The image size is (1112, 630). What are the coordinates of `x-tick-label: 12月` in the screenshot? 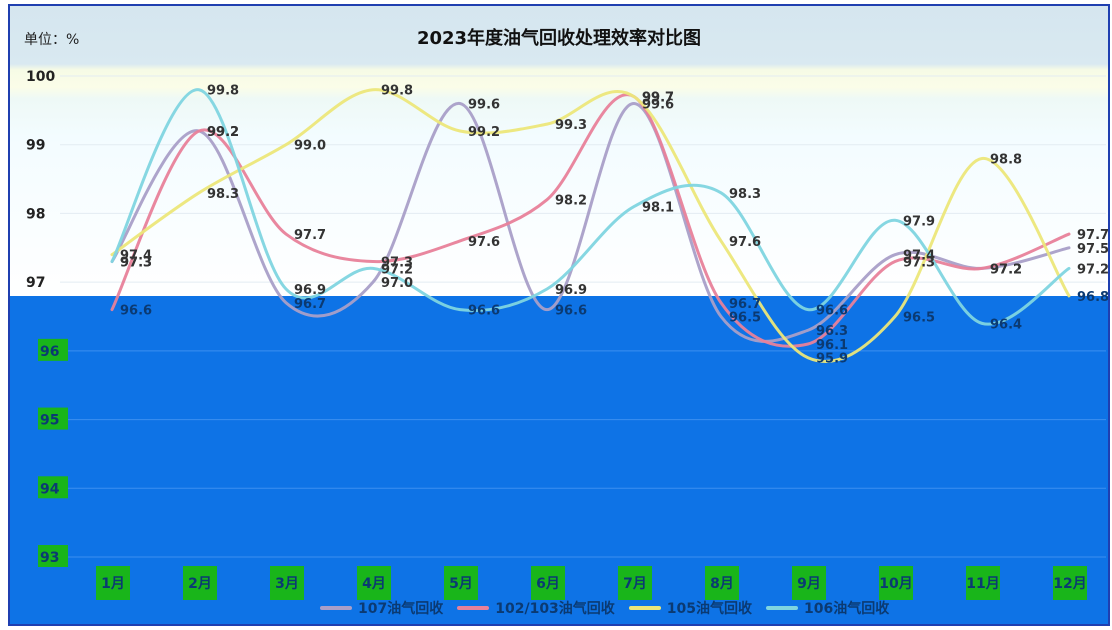 It's located at (1069, 584).